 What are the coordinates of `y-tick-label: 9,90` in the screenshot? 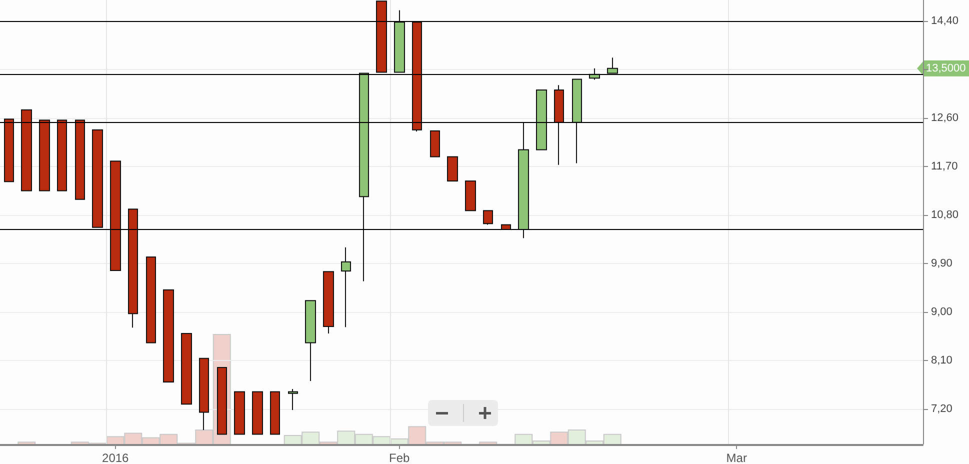 It's located at (941, 263).